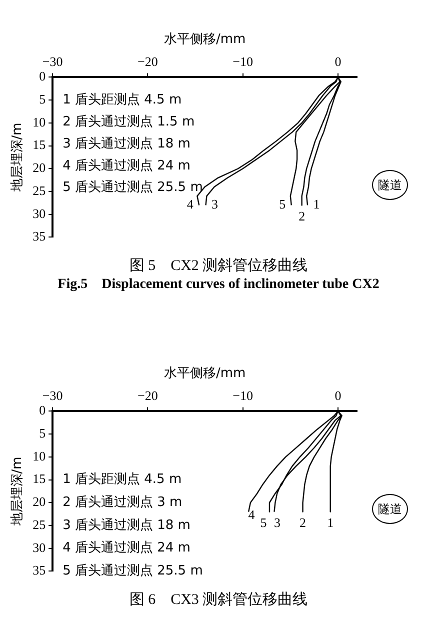  What do you see at coordinates (128, 122) in the screenshot?
I see `annotation: 2 盾头通过测点 1.5 m` at bounding box center [128, 122].